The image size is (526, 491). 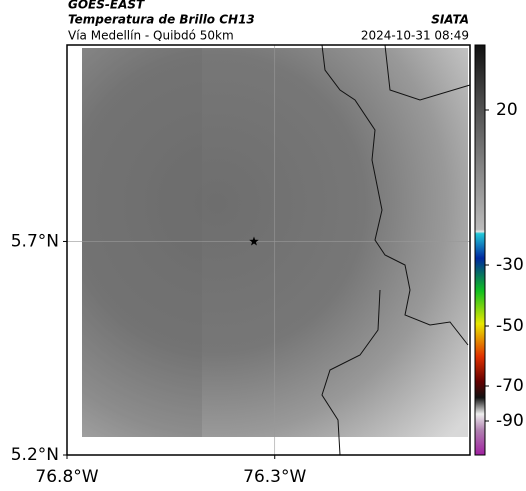 What do you see at coordinates (480, 250) in the screenshot?
I see `colorbar` at bounding box center [480, 250].